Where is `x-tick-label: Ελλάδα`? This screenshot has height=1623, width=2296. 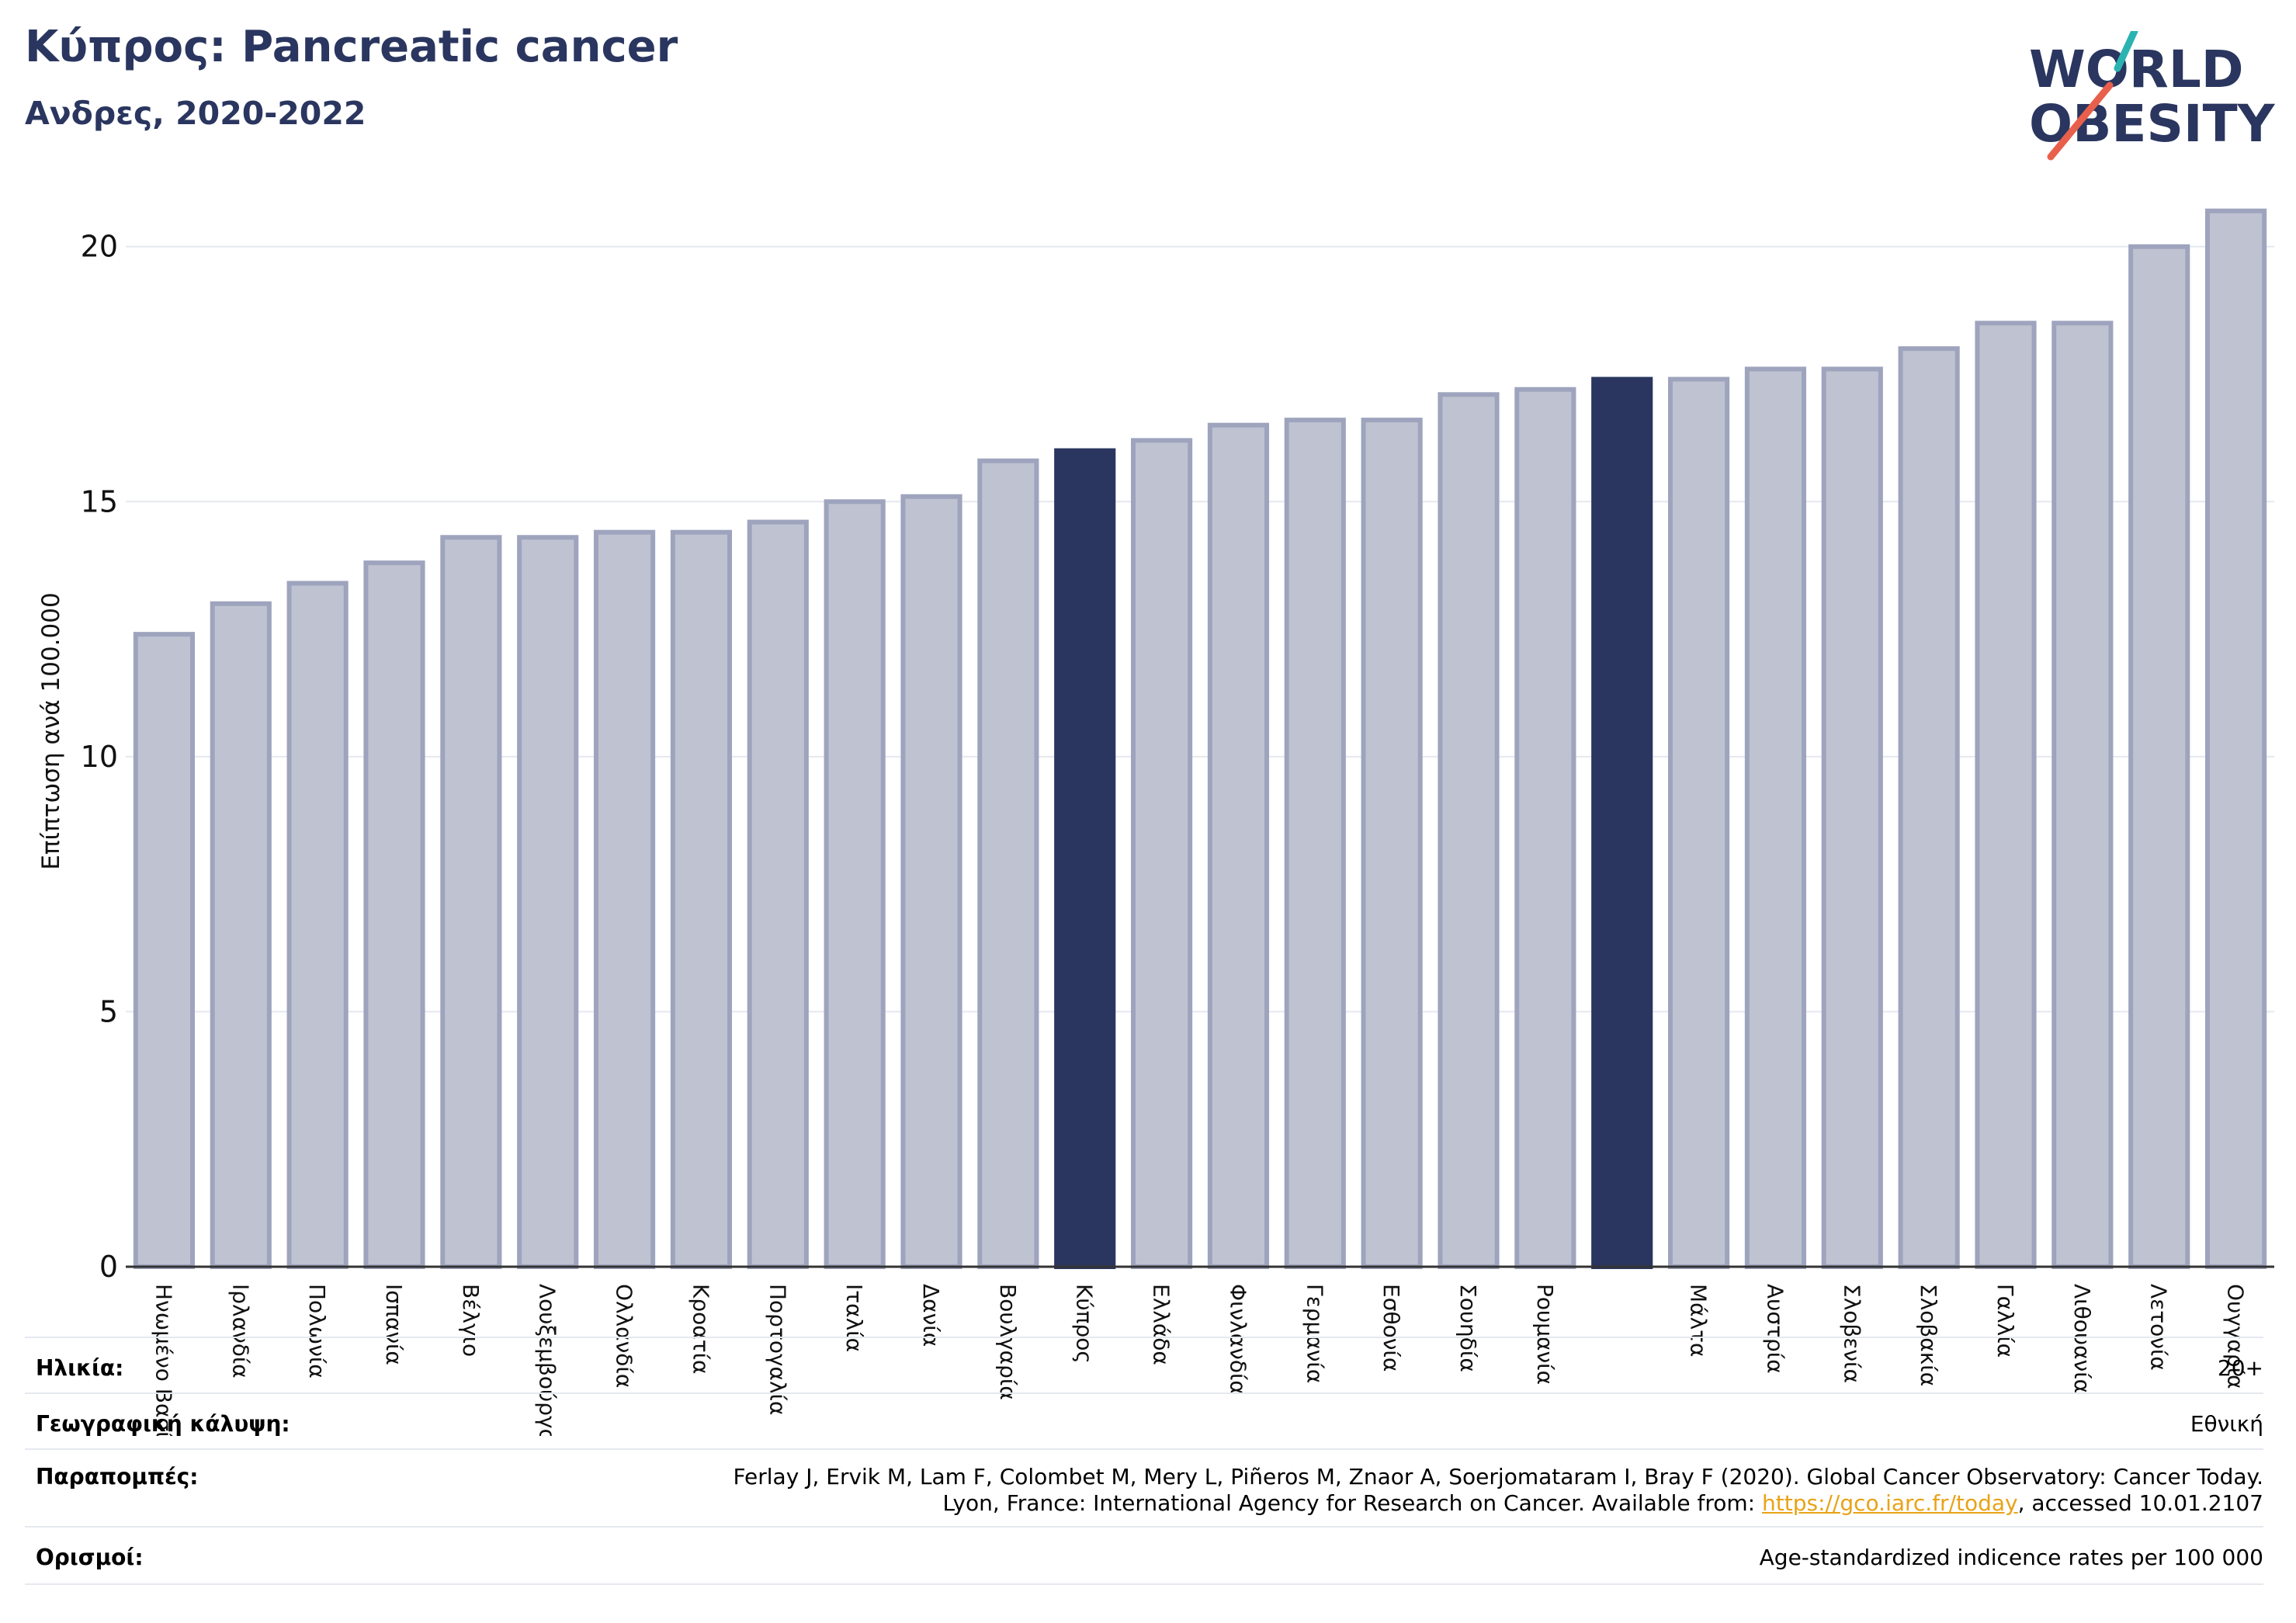
x-tick-label: Ελλάδα is located at coordinates (1161, 1324).